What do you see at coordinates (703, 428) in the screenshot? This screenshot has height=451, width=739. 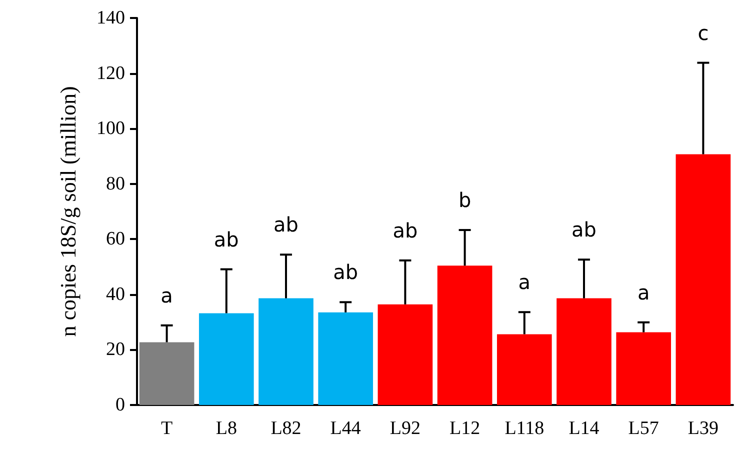 I see `x-tick-label: L39` at bounding box center [703, 428].